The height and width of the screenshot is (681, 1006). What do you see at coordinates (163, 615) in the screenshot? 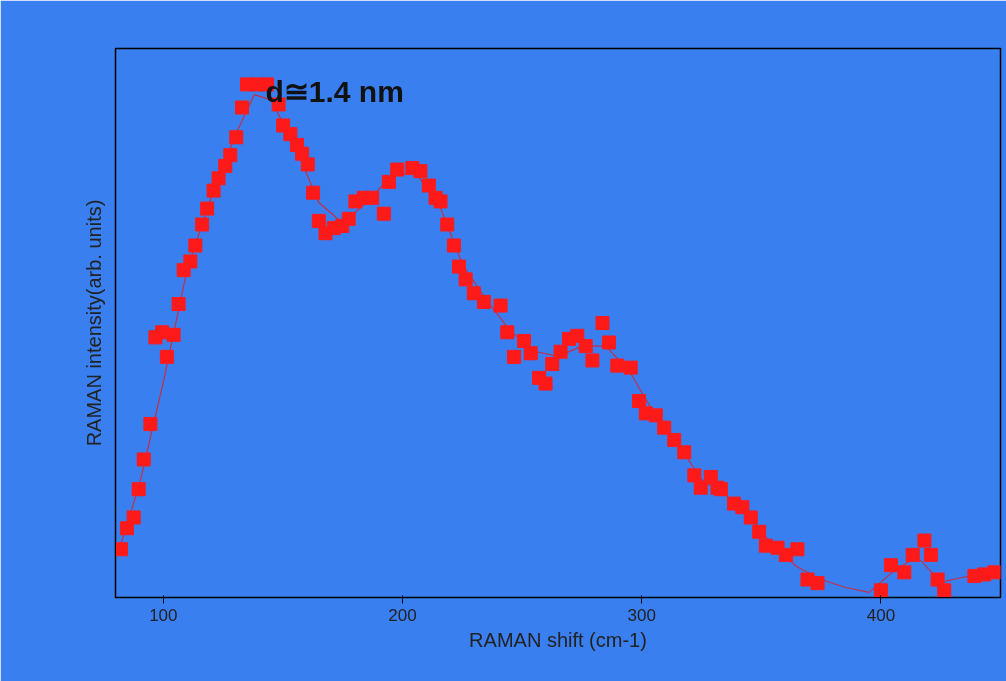
I see `x-tick-label: 100` at bounding box center [163, 615].